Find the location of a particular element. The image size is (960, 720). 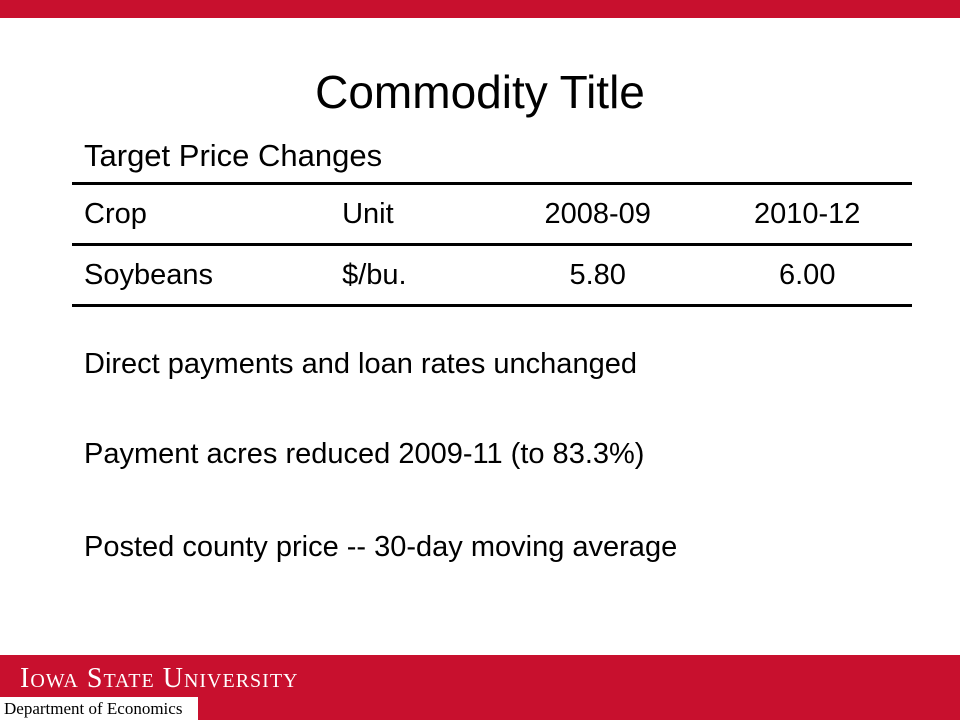

table-row: Soybeans $/bu. 5.80 6.00 is located at coordinates (492, 275).